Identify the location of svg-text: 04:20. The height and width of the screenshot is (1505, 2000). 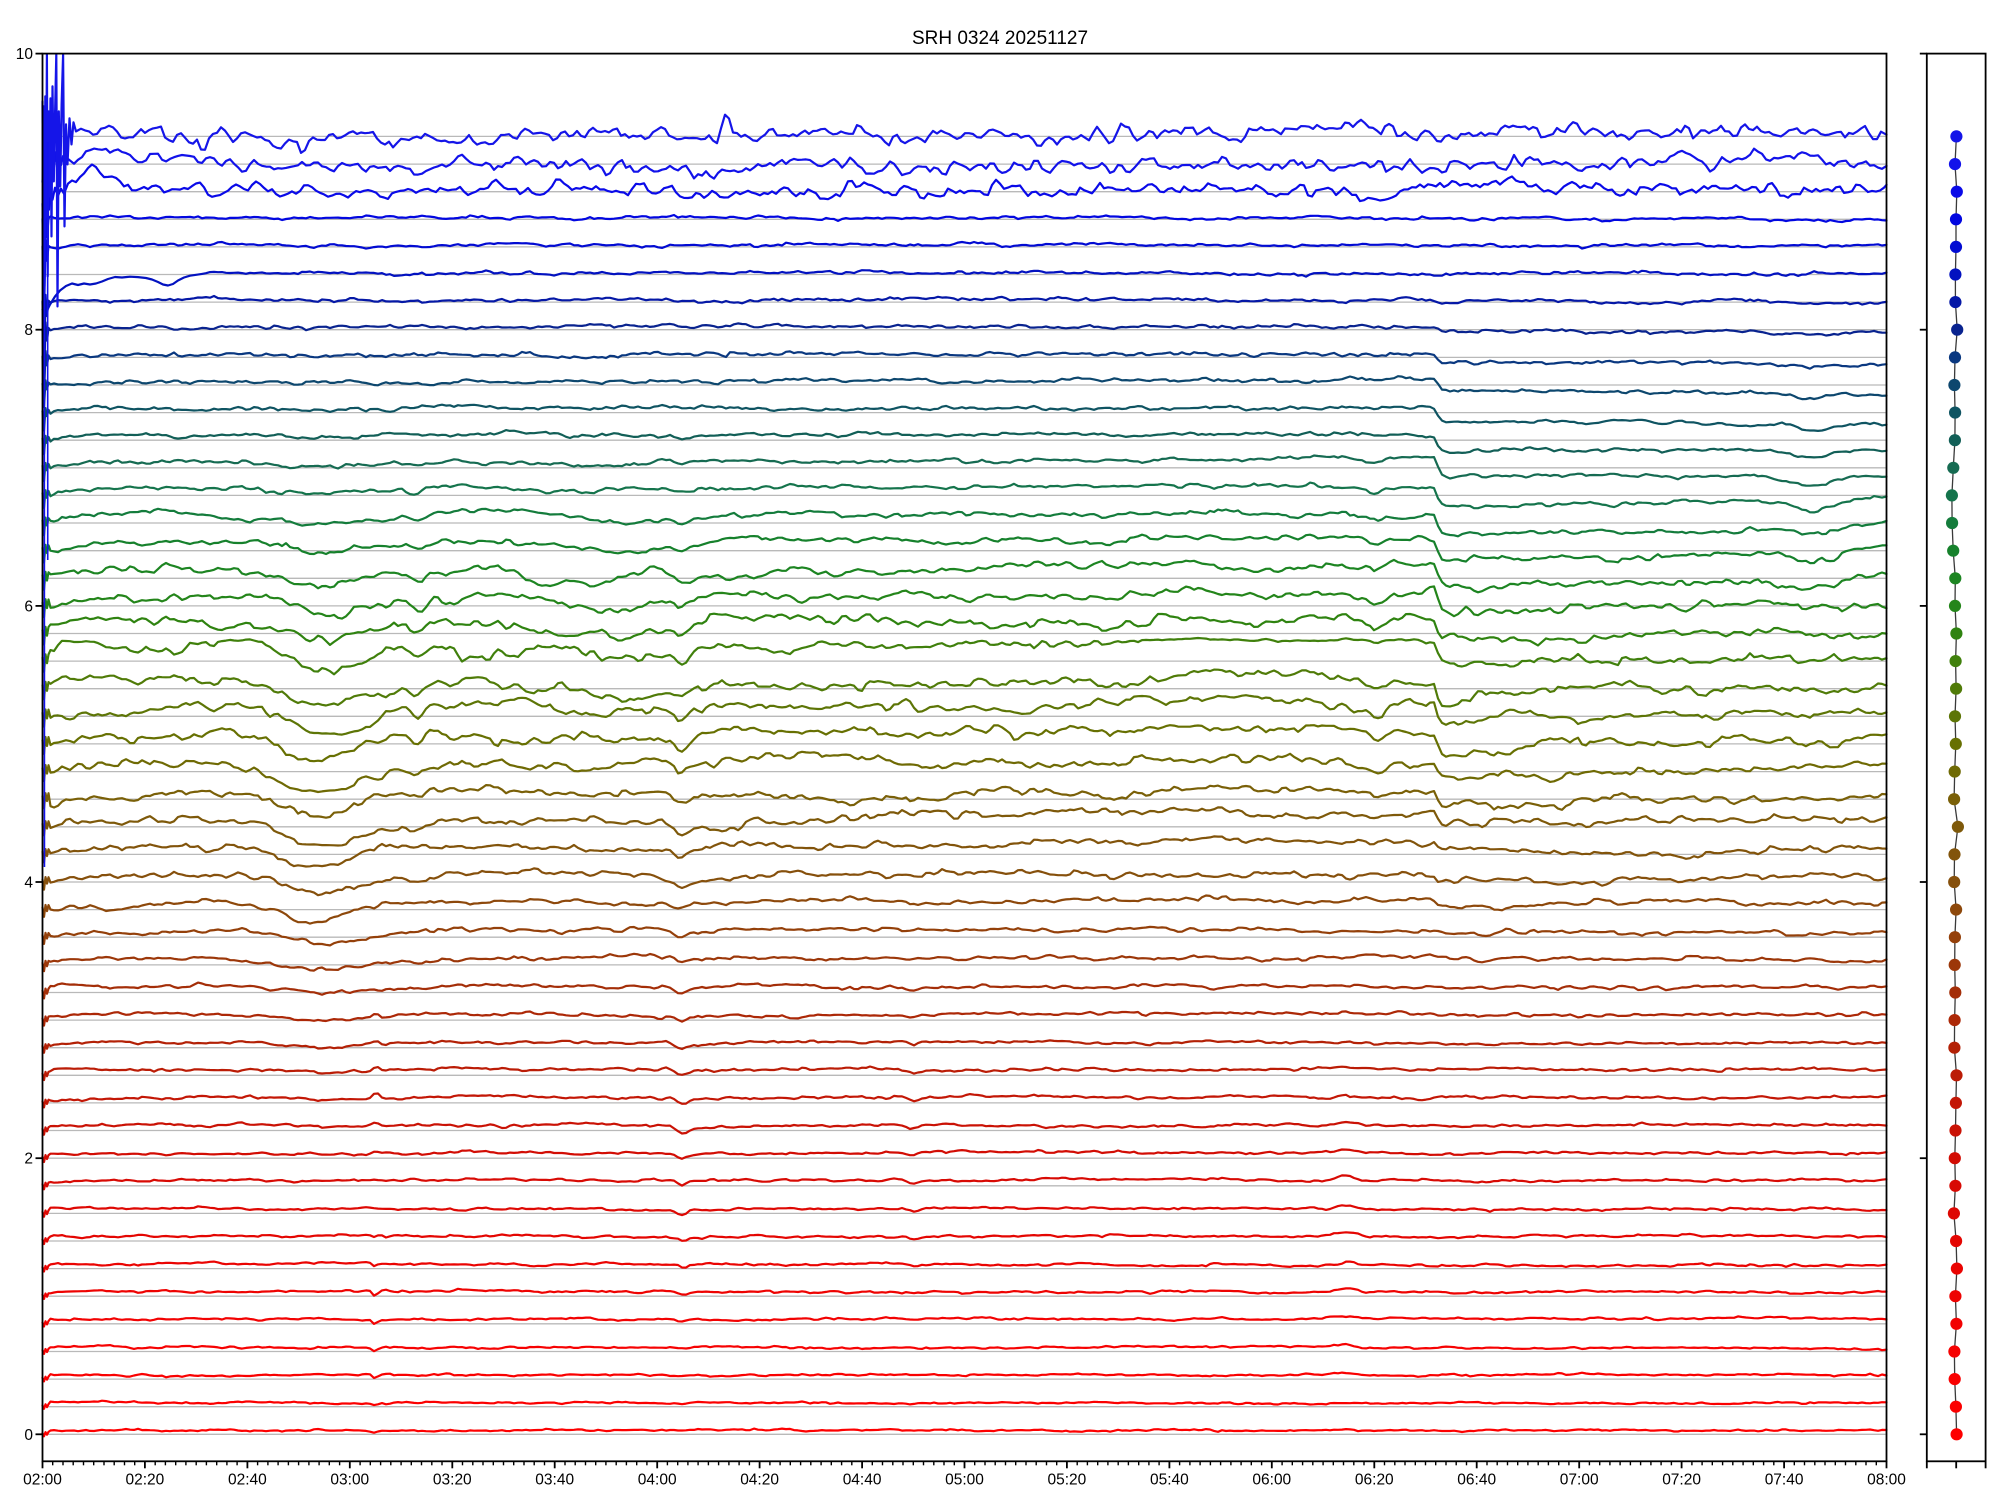
(759, 1480).